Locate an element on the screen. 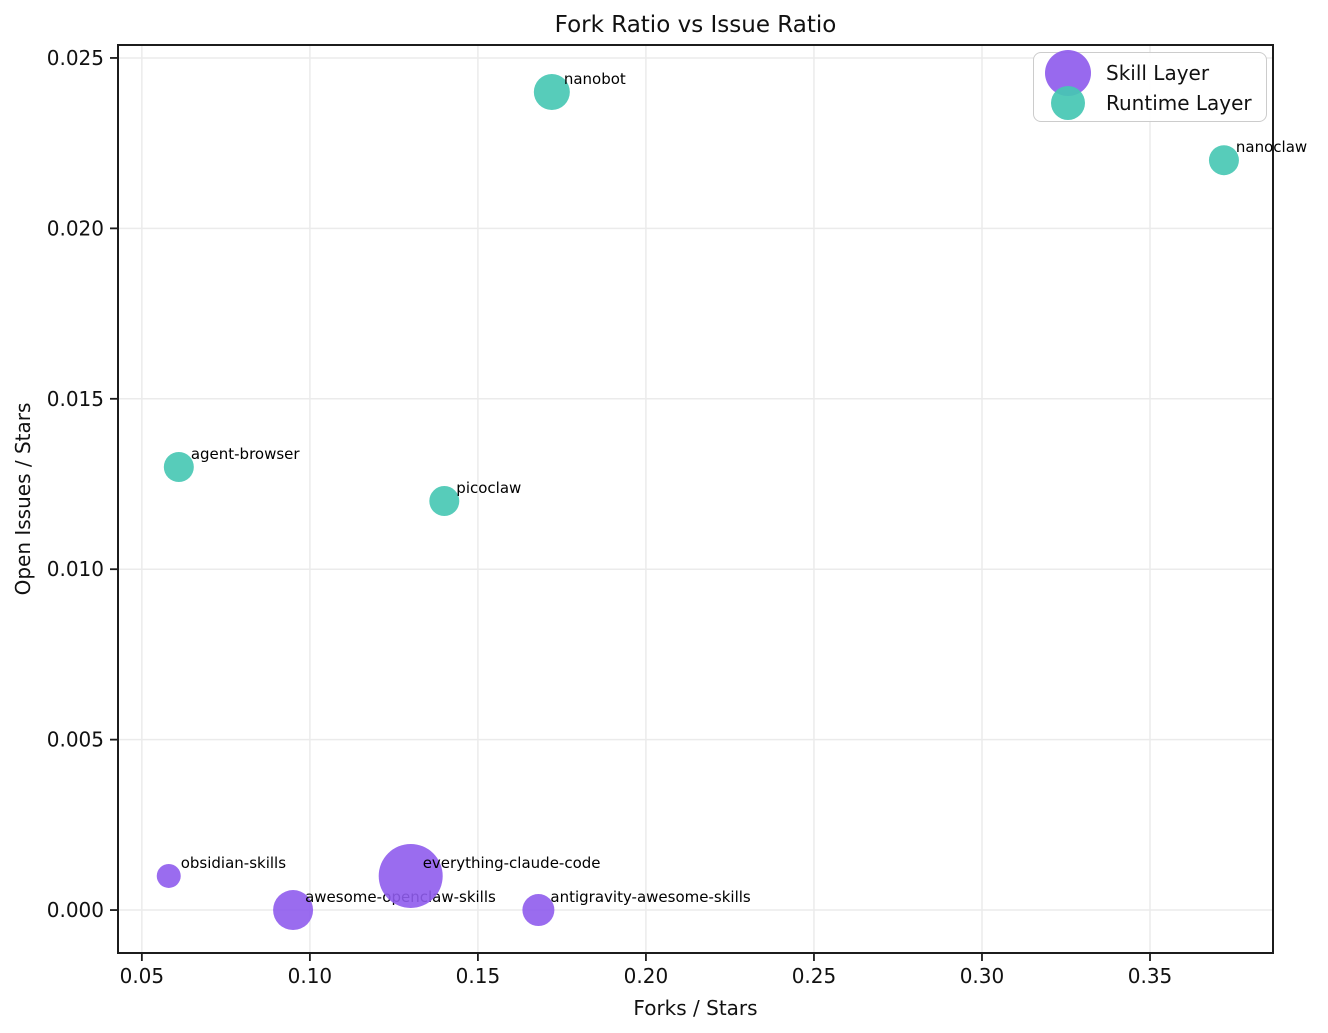 This screenshot has height=1033, width=1328. runtime-layer-marker-icon is located at coordinates (1068, 103).